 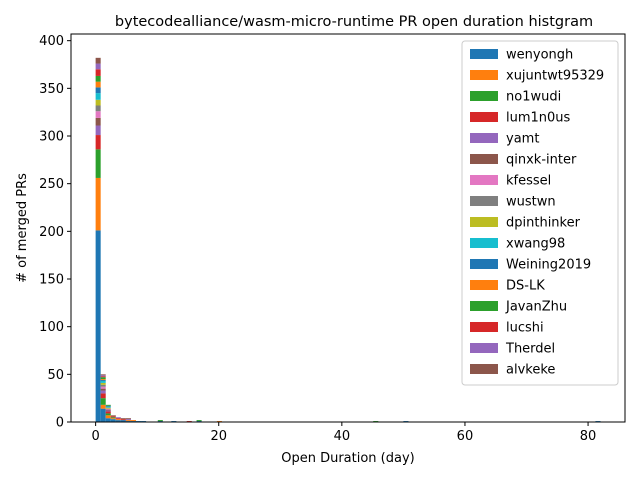 What do you see at coordinates (484, 201) in the screenshot?
I see `legend-swatch-wustwn` at bounding box center [484, 201].